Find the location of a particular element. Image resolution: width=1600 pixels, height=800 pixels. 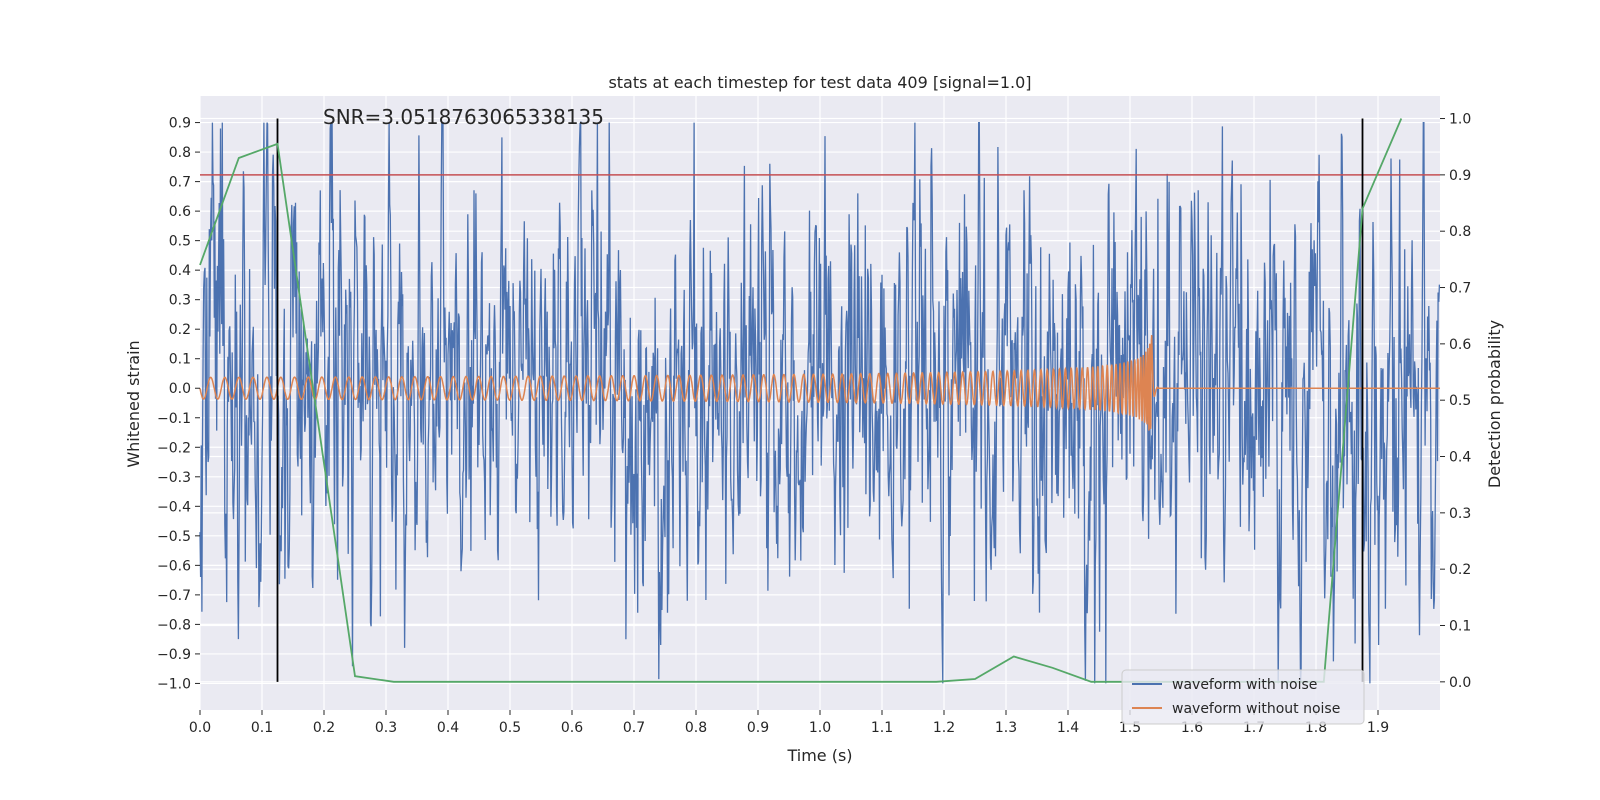

x-tick-label-11: 1.1 is located at coordinates (882, 728).